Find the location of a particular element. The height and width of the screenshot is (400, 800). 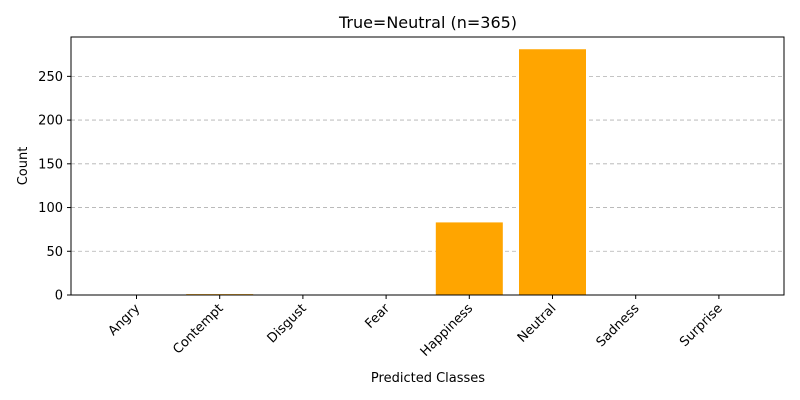

x-tick-label: Surprise is located at coordinates (701, 325).